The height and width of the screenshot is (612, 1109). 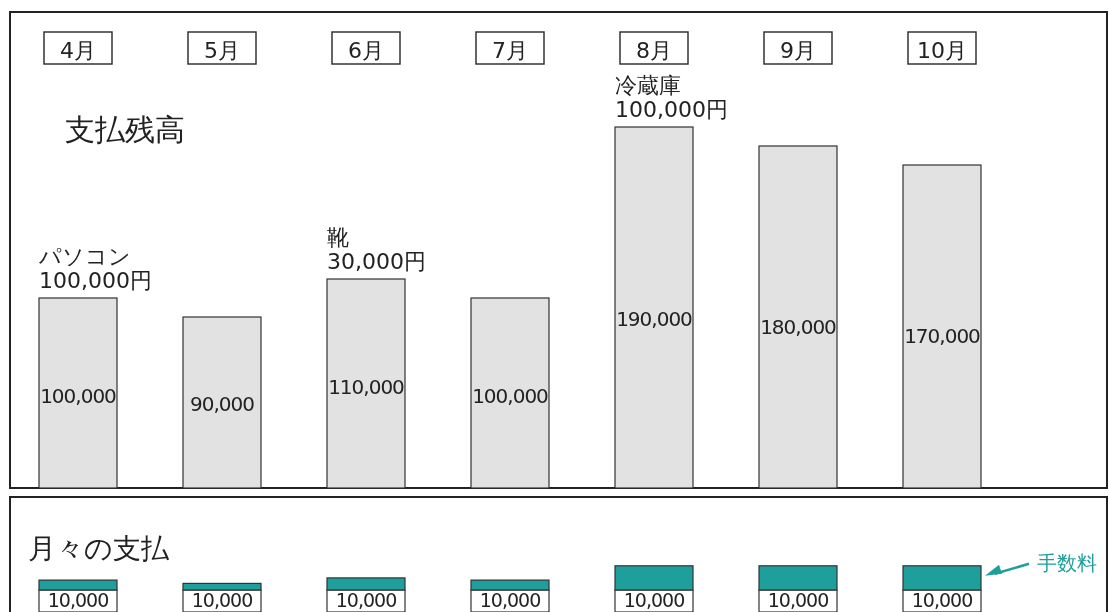 What do you see at coordinates (78, 50) in the screenshot?
I see `x-tick-label: 4月` at bounding box center [78, 50].